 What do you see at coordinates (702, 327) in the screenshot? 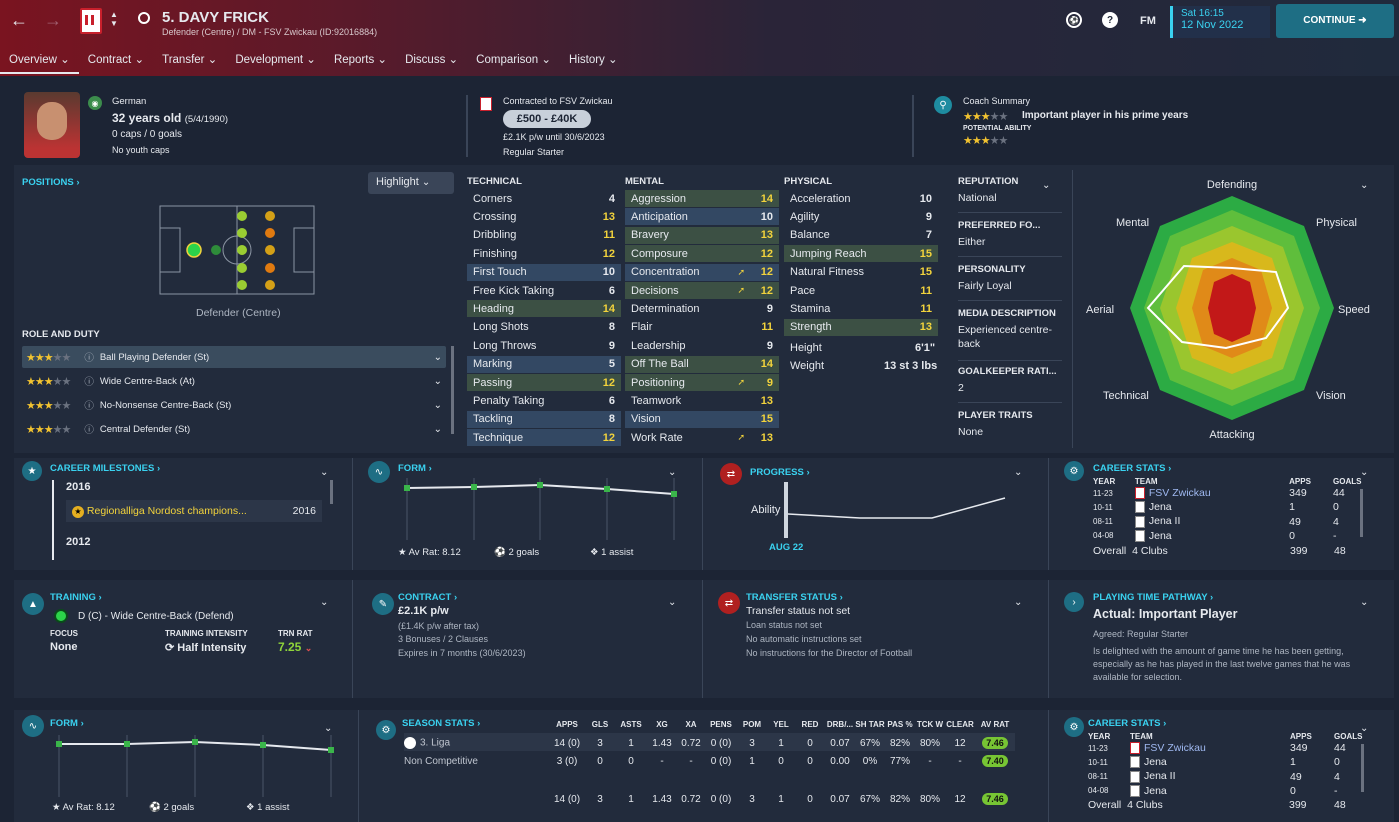
I see `attr-flair: Flair 11` at bounding box center [702, 327].